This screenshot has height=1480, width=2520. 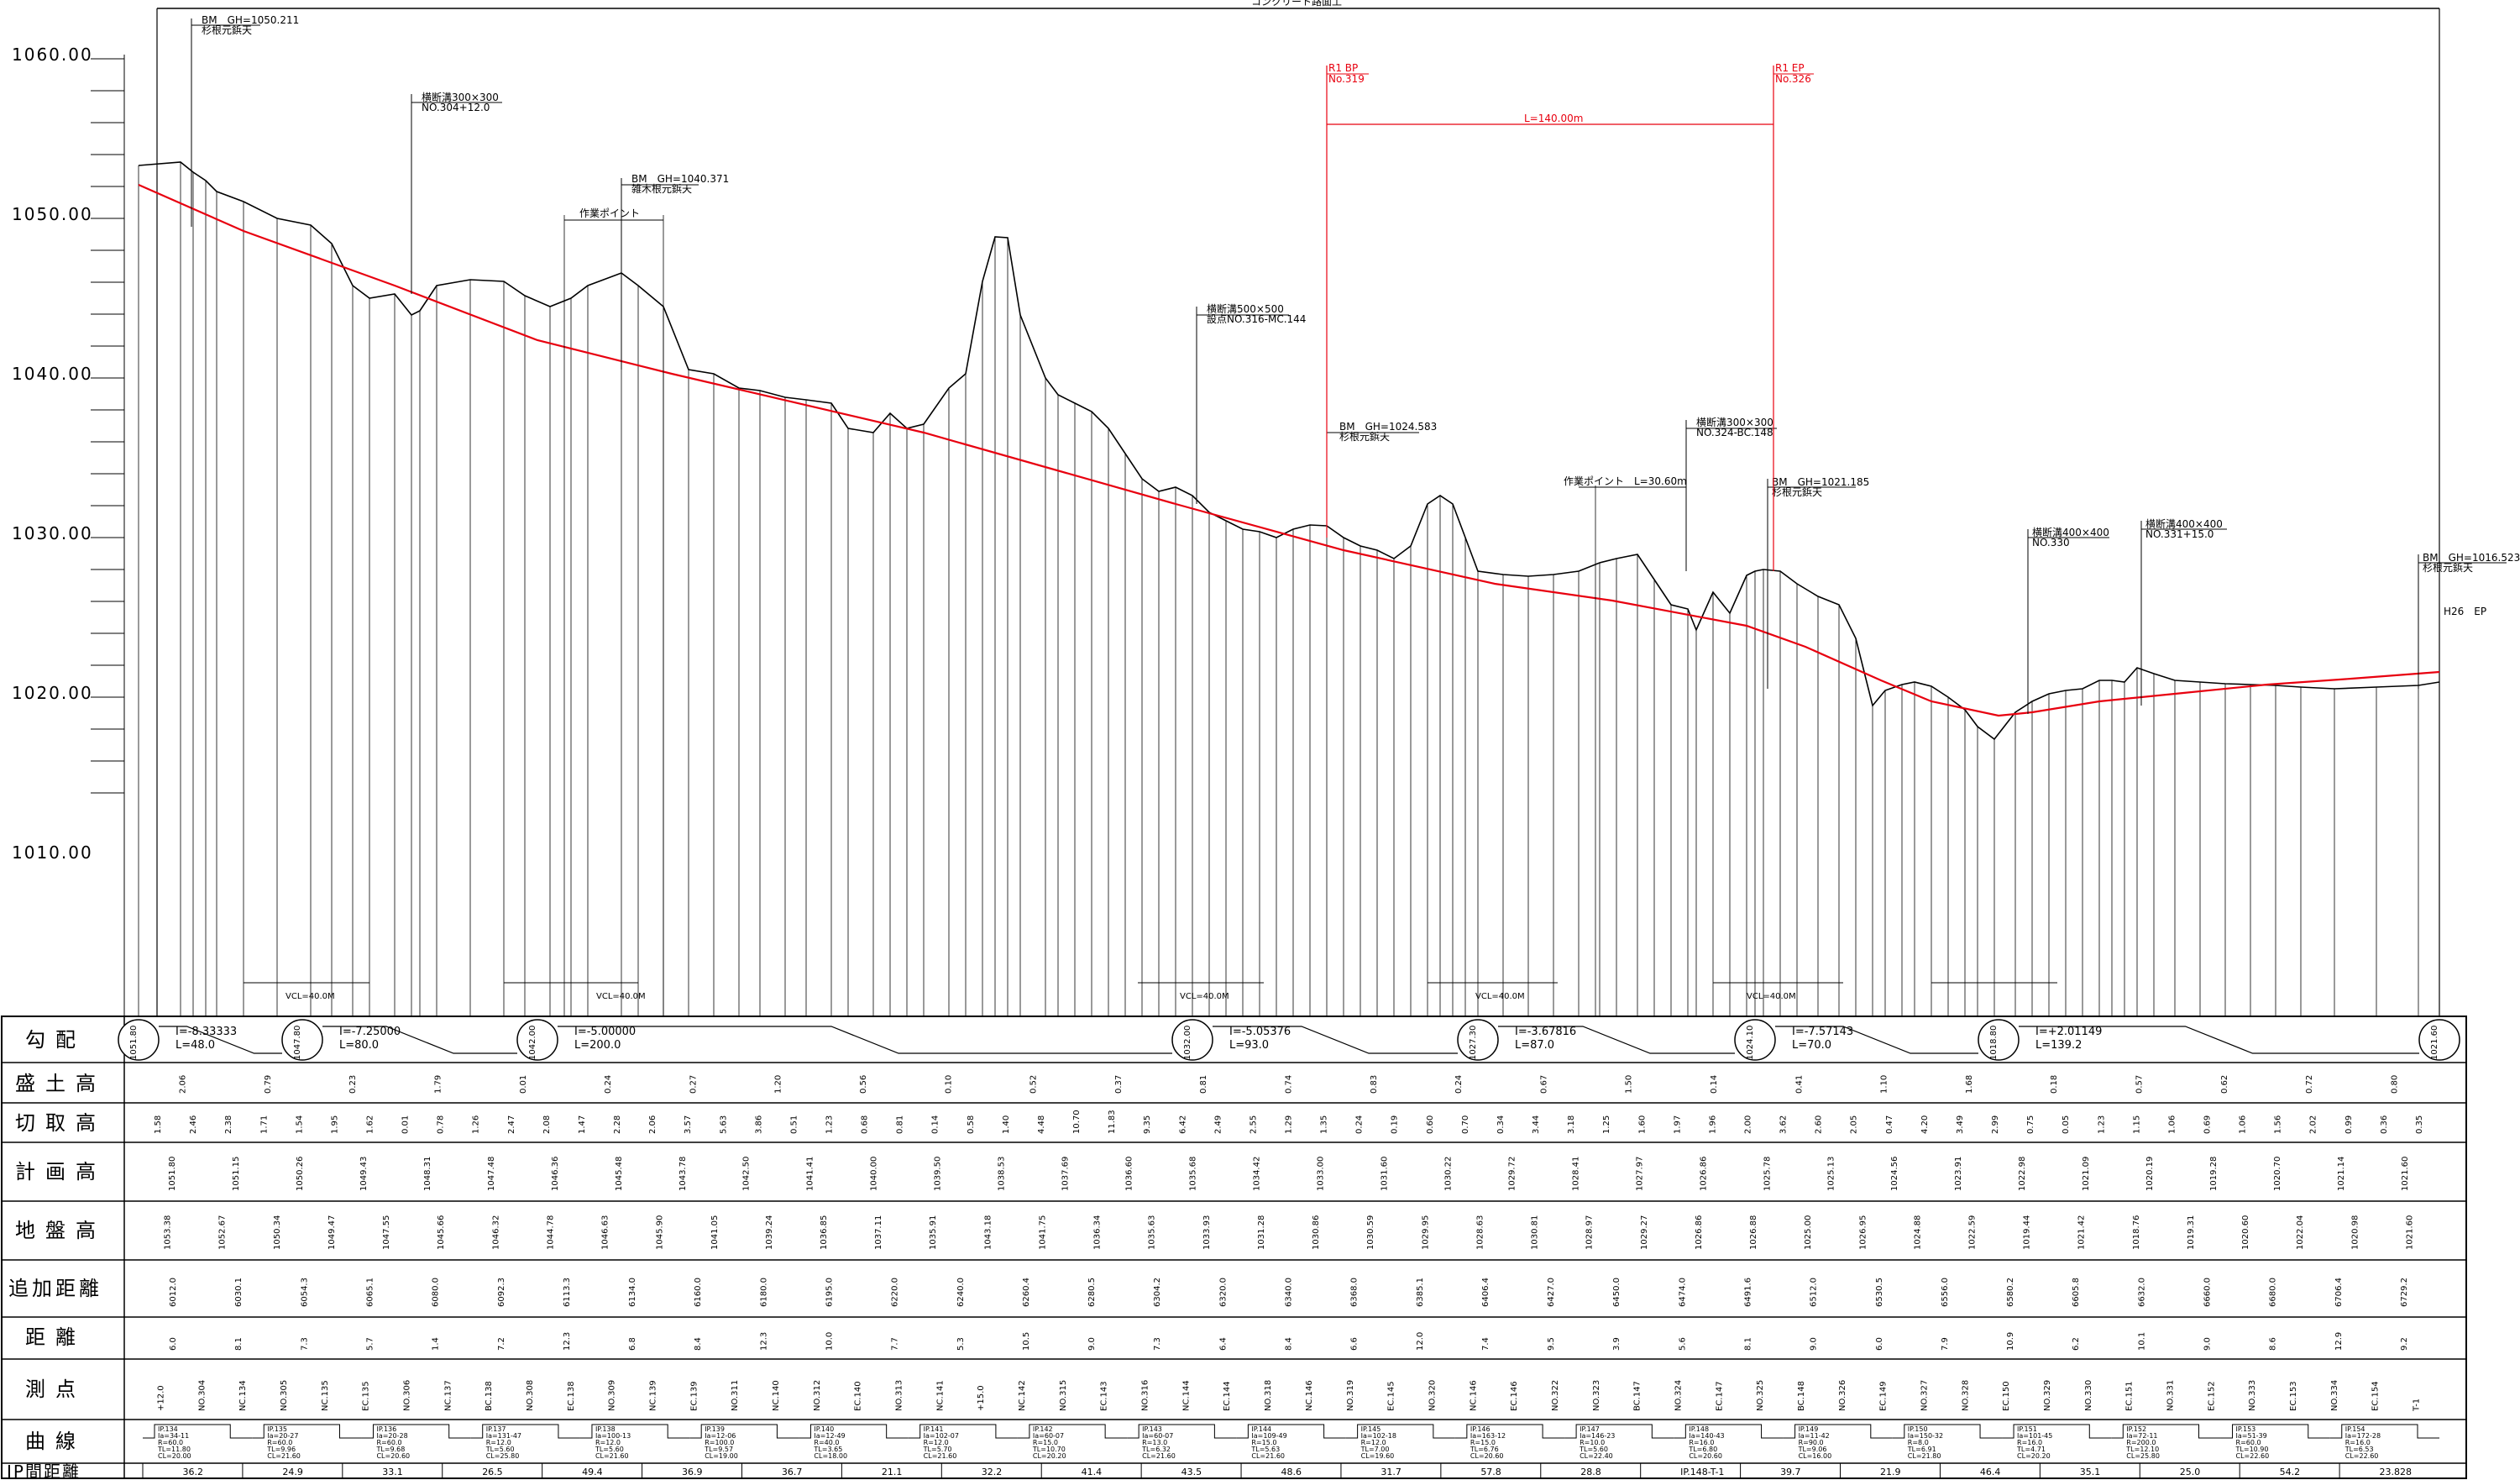 What do you see at coordinates (830, 1124) in the screenshot?
I see `cut-value: 1.23` at bounding box center [830, 1124].